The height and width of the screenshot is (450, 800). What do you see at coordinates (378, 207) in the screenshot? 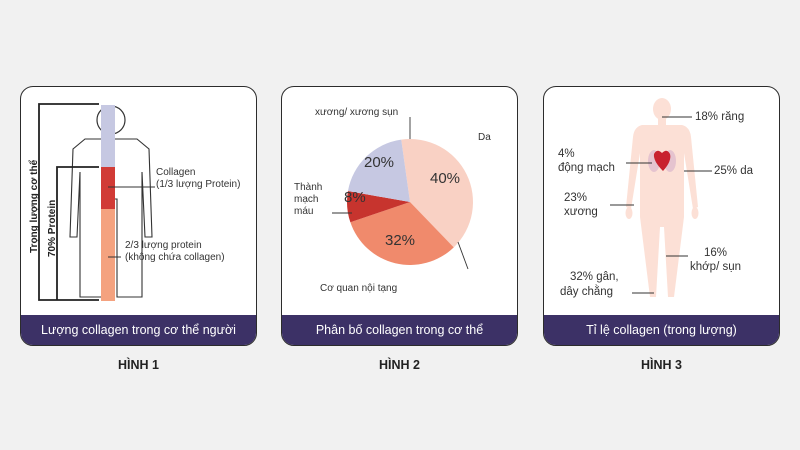
I see `pie-slice-vessel` at bounding box center [378, 207].